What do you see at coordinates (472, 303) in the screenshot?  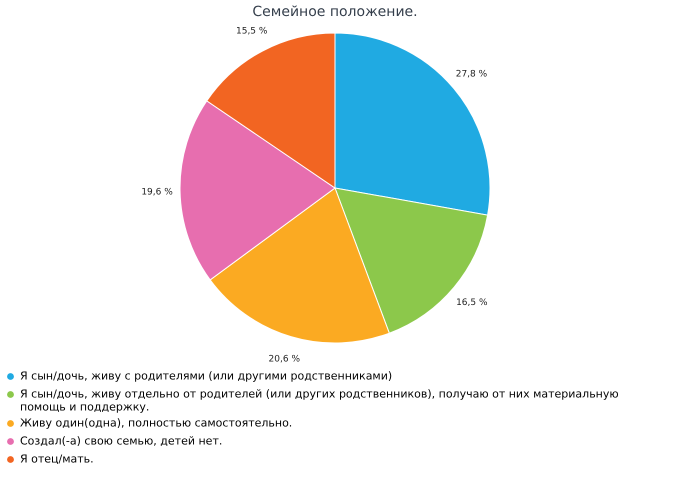 I see `data-label: 16,5 %` at bounding box center [472, 303].